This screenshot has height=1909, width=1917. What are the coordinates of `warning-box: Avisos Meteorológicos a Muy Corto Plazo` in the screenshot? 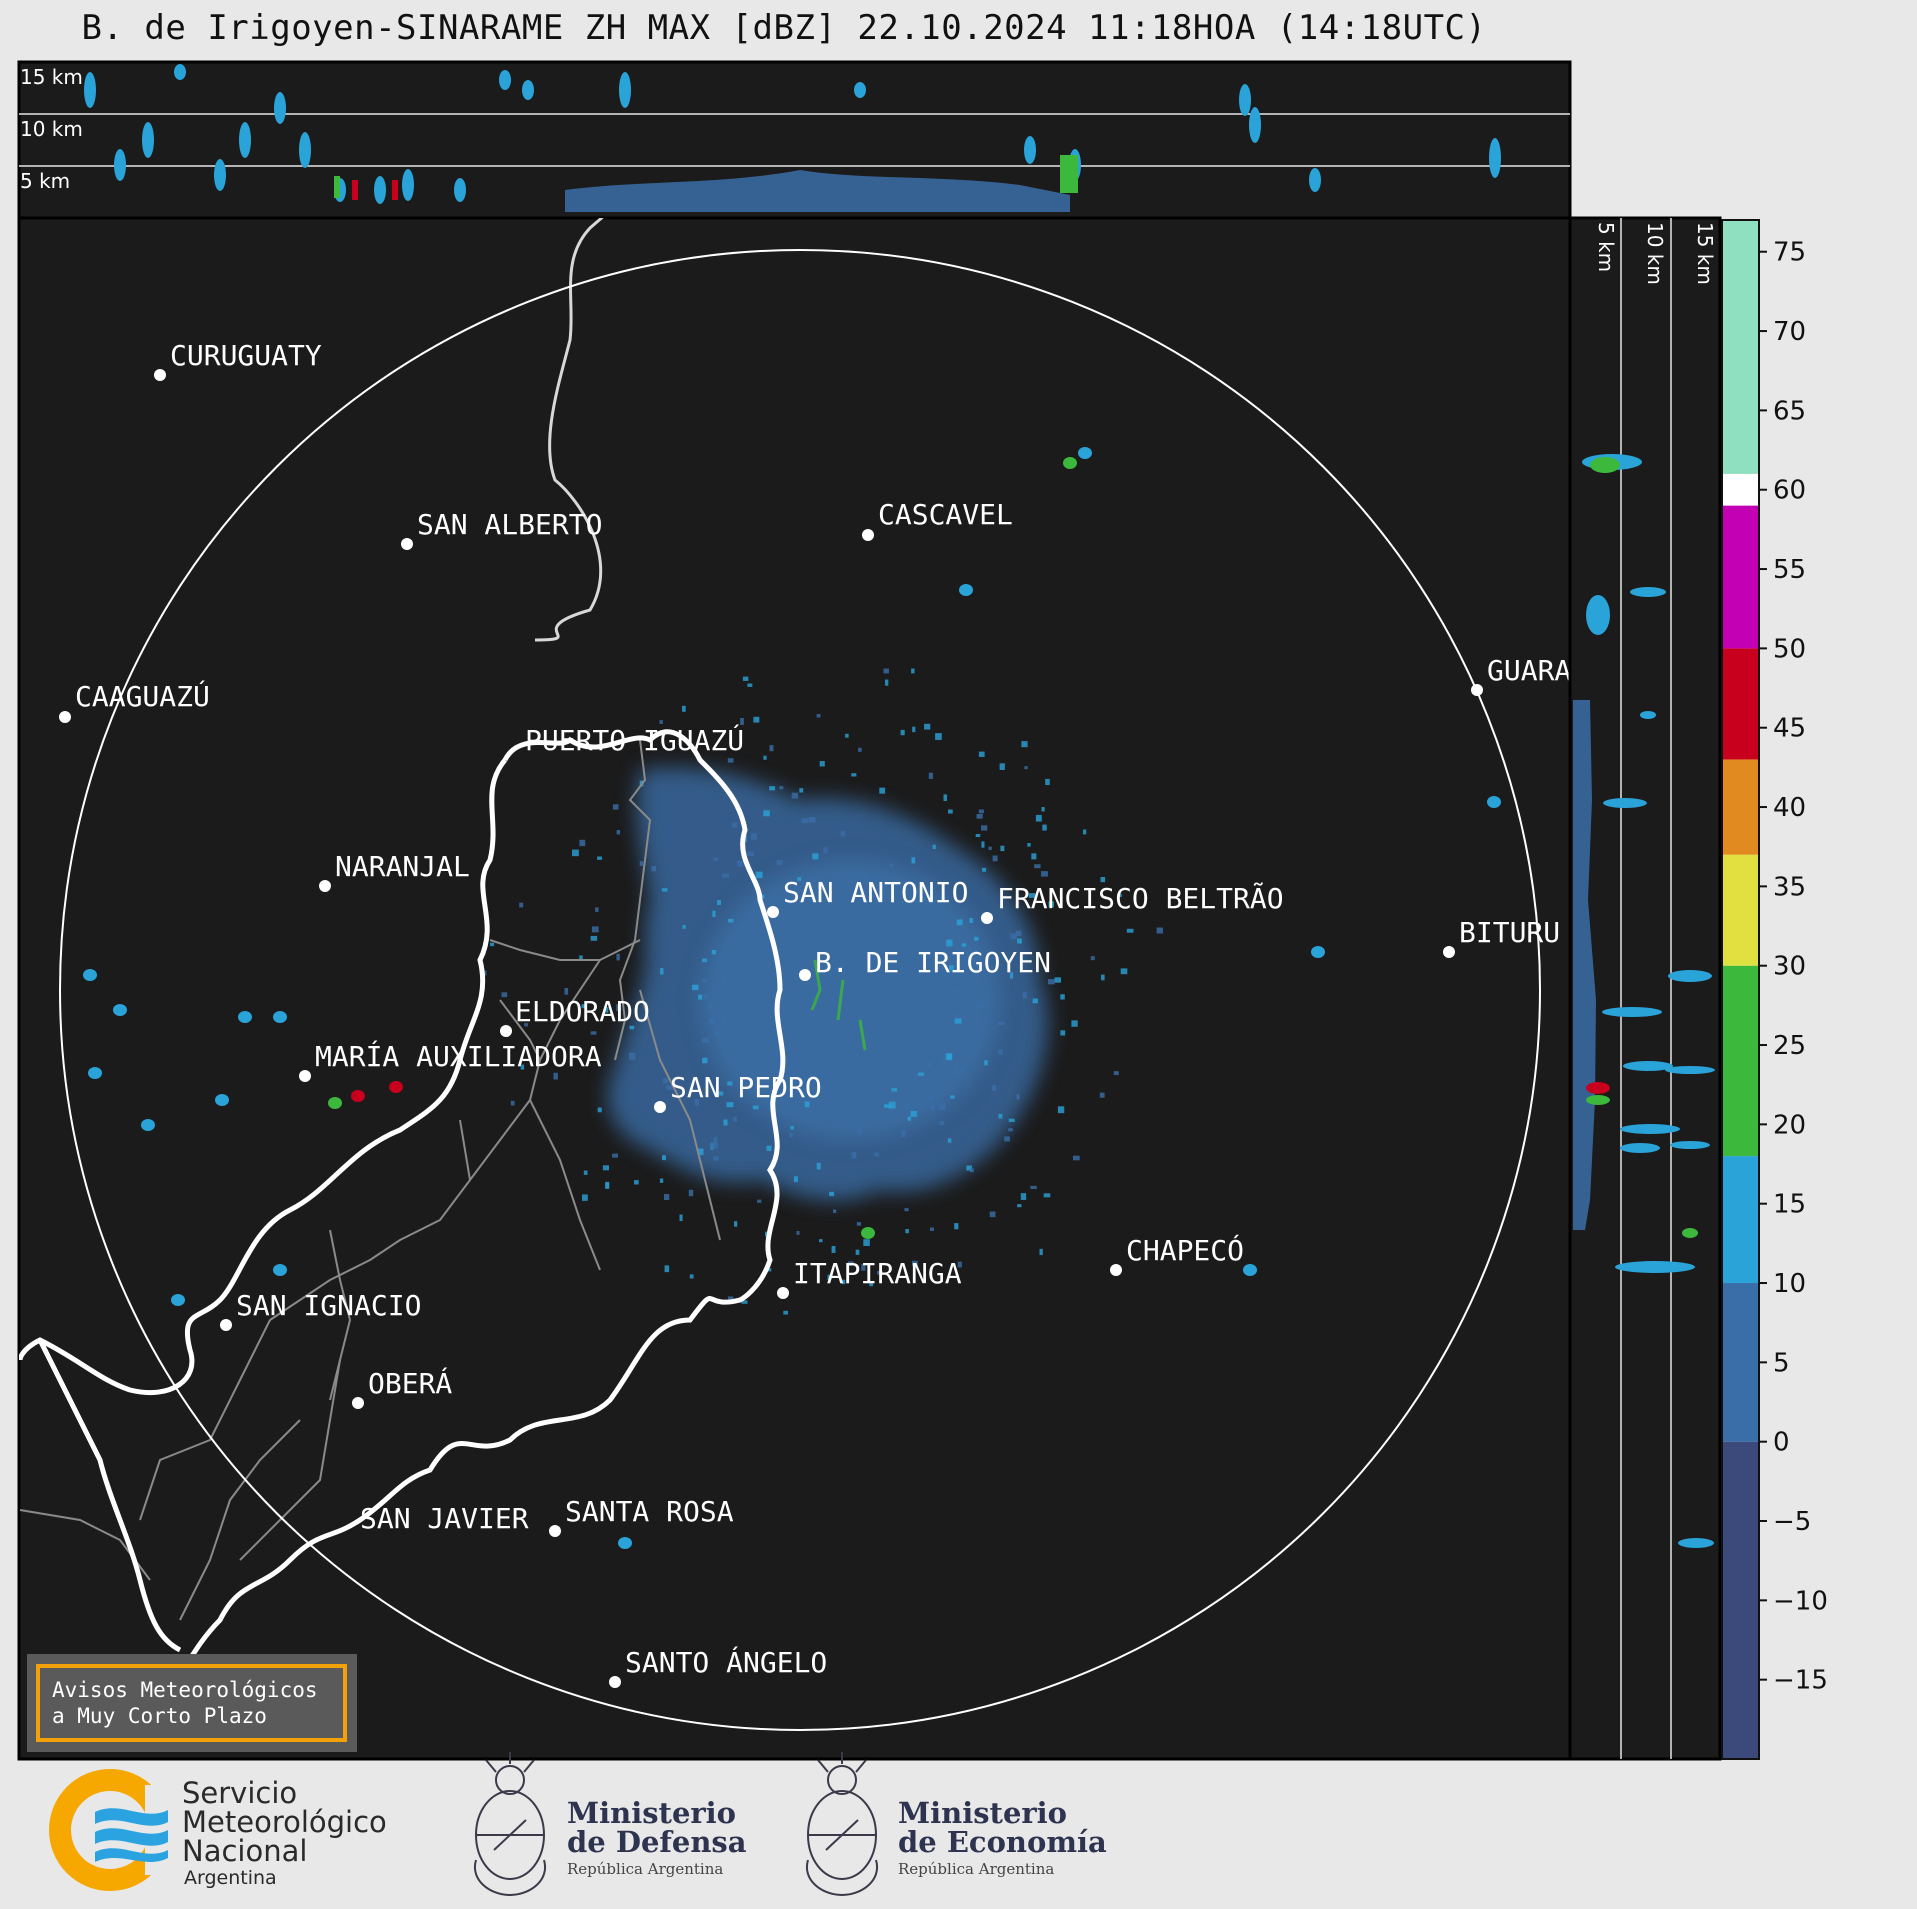 It's located at (192, 1703).